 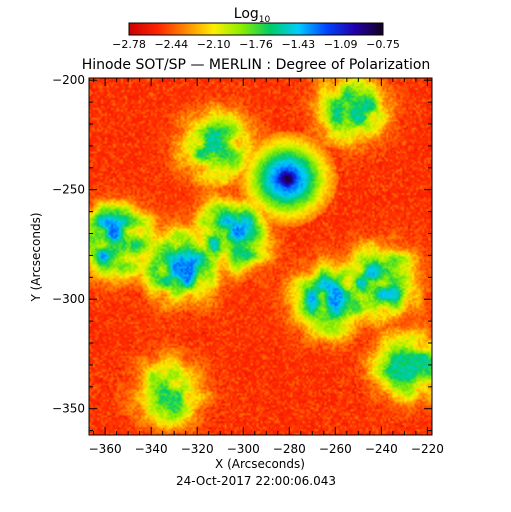 I want to click on x-tick-label: −300, so click(x=243, y=449).